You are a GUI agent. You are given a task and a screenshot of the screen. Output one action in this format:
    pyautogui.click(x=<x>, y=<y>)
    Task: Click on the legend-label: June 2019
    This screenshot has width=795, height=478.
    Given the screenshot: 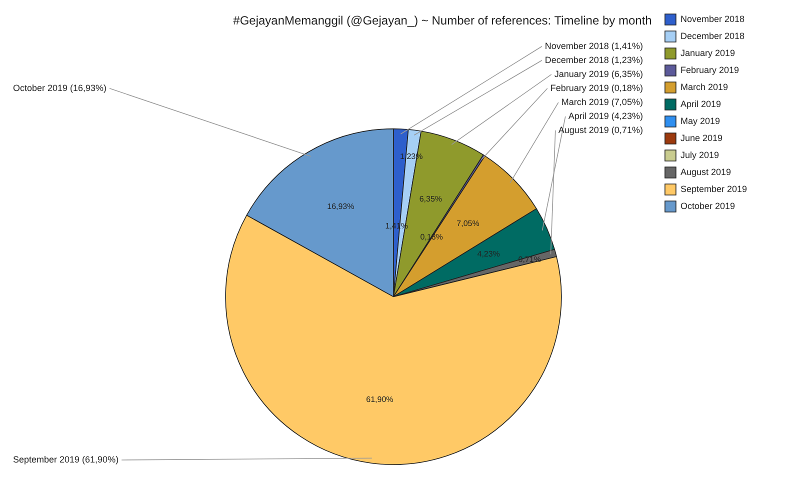 What is the action you would take?
    pyautogui.click(x=701, y=137)
    